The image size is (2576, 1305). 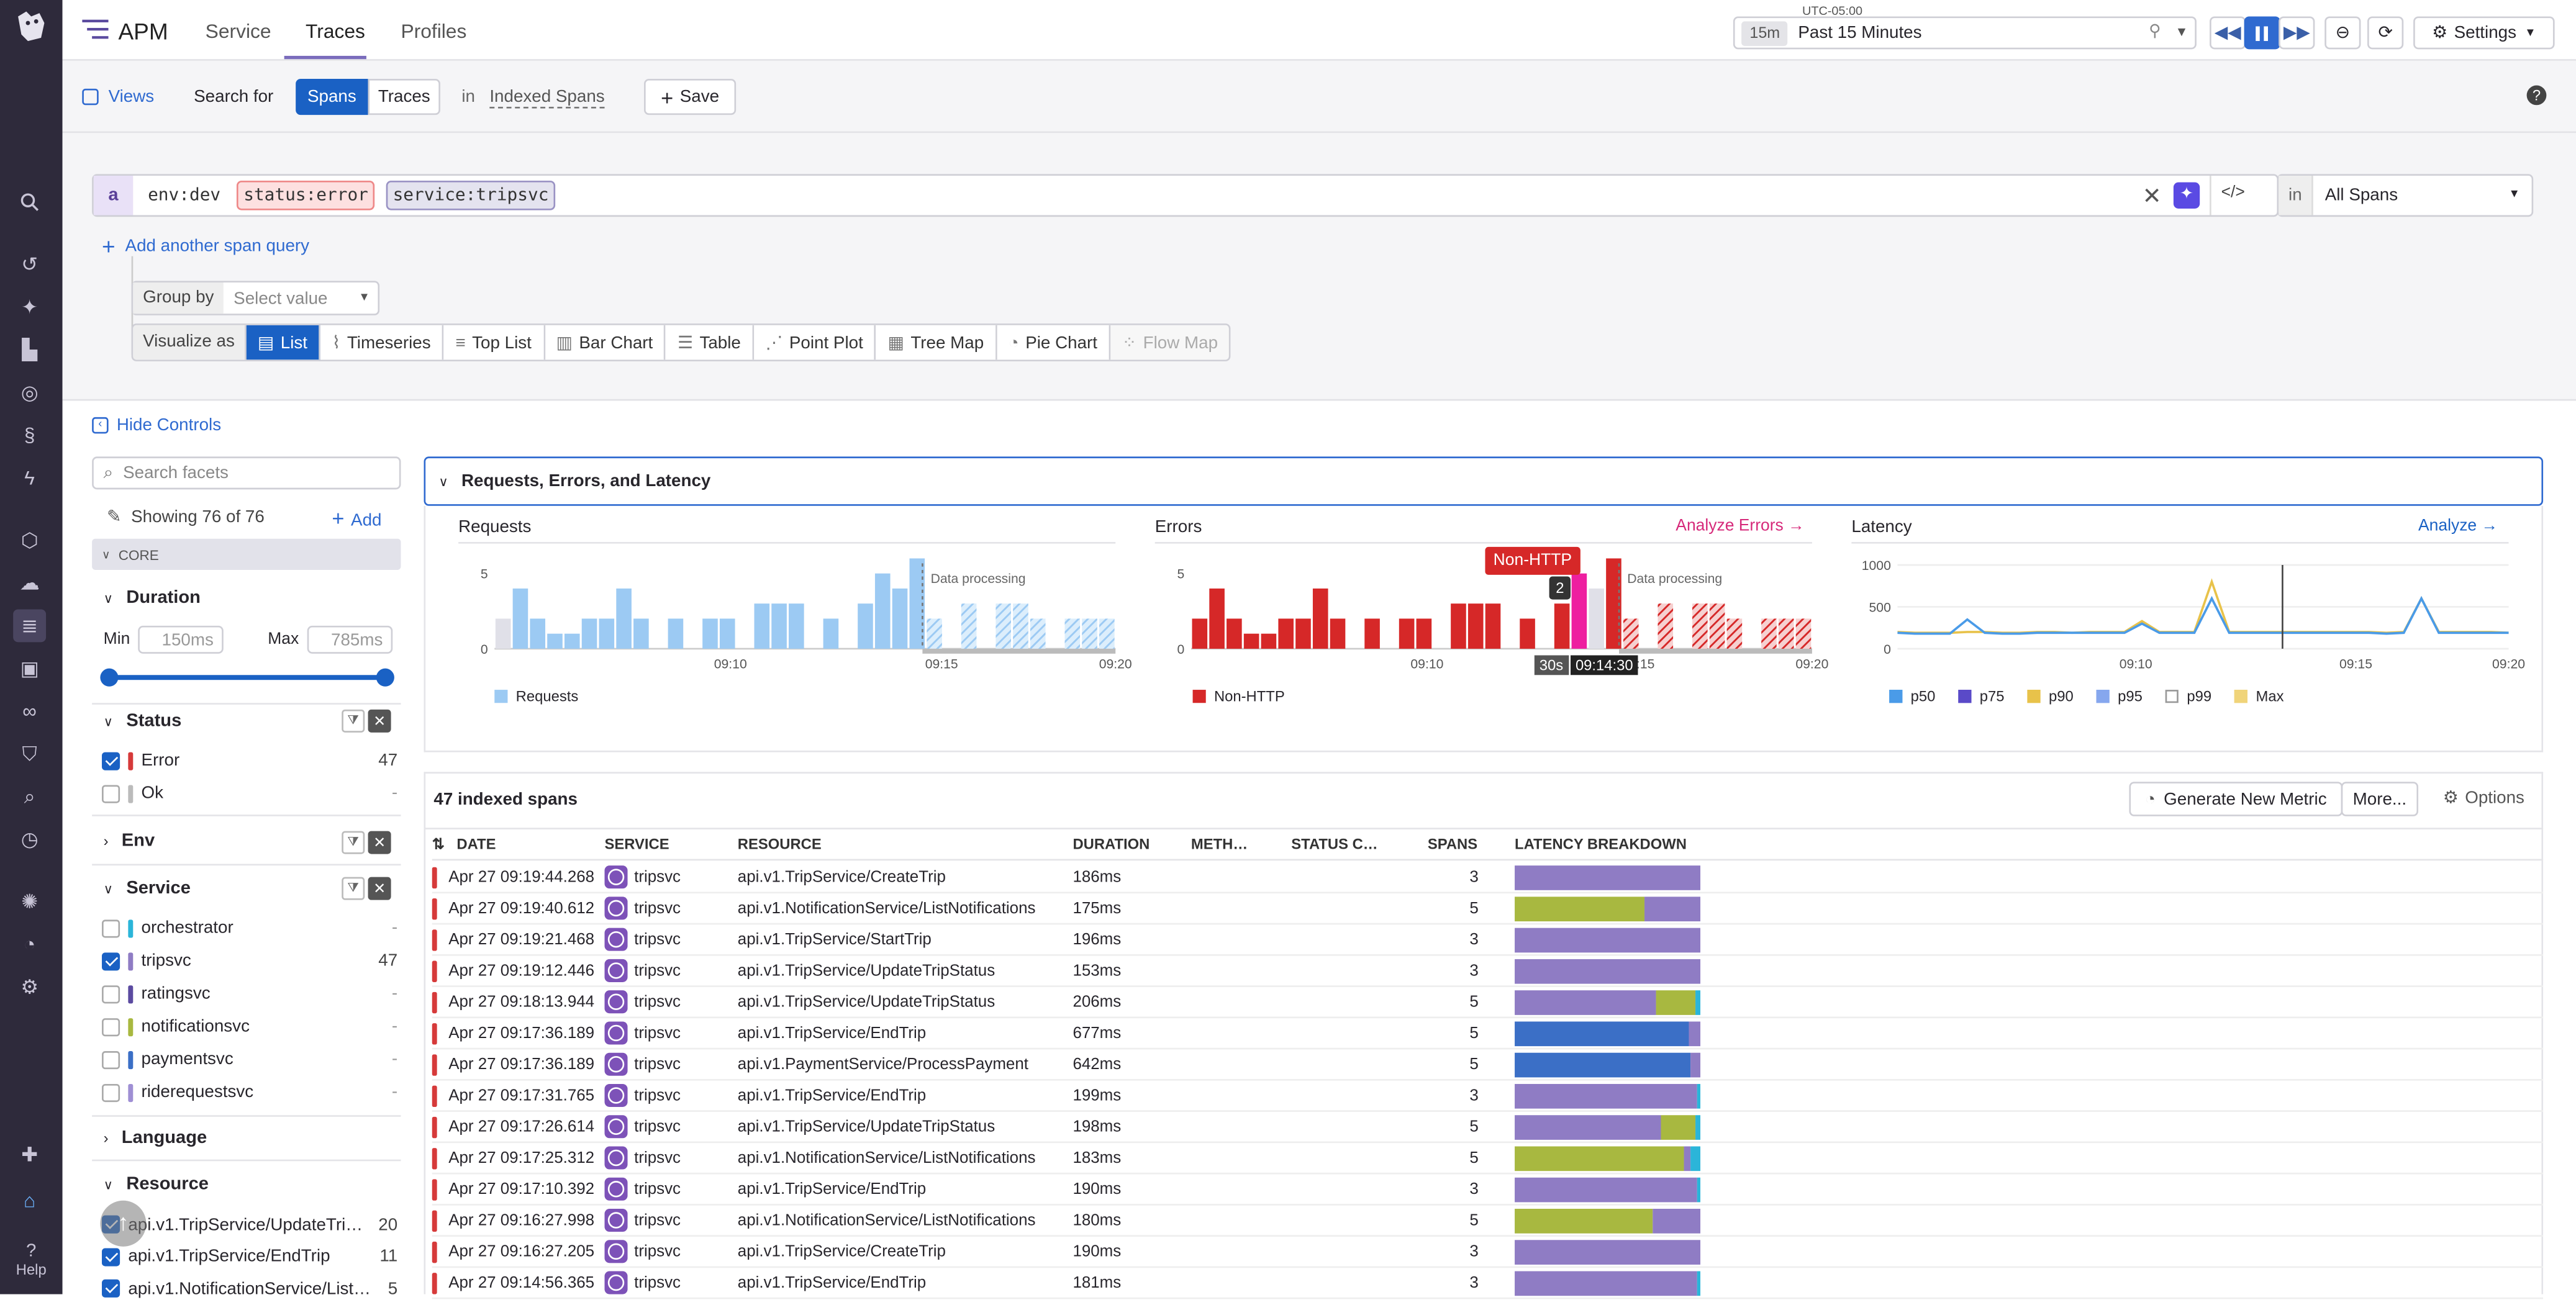 What do you see at coordinates (118, 97) in the screenshot?
I see `views-button: Views` at bounding box center [118, 97].